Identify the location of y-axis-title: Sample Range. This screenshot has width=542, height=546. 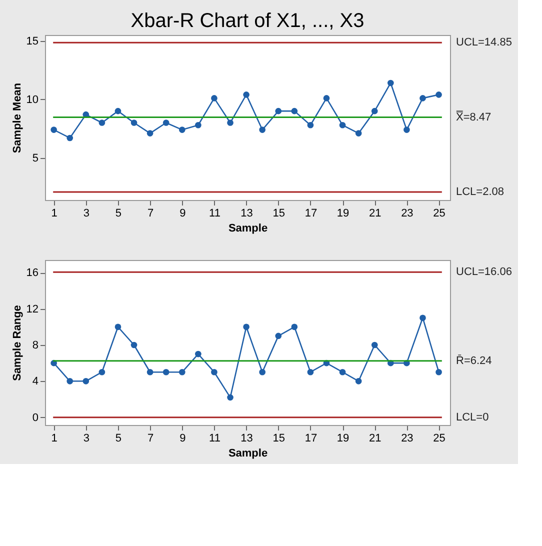
(17, 343).